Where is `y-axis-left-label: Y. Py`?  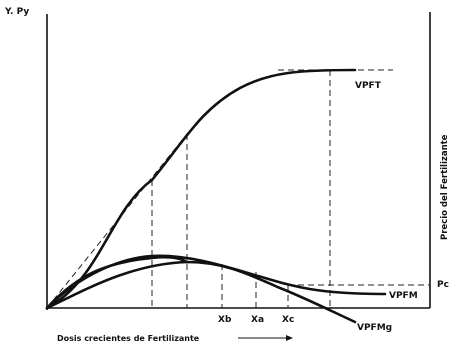
y-axis-left-label: Y. Py is located at coordinates (16, 12).